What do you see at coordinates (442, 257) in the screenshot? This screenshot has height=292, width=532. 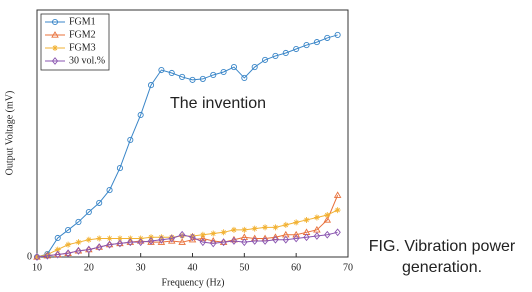 I see `caption: FIG. Vibration power generation.` at bounding box center [442, 257].